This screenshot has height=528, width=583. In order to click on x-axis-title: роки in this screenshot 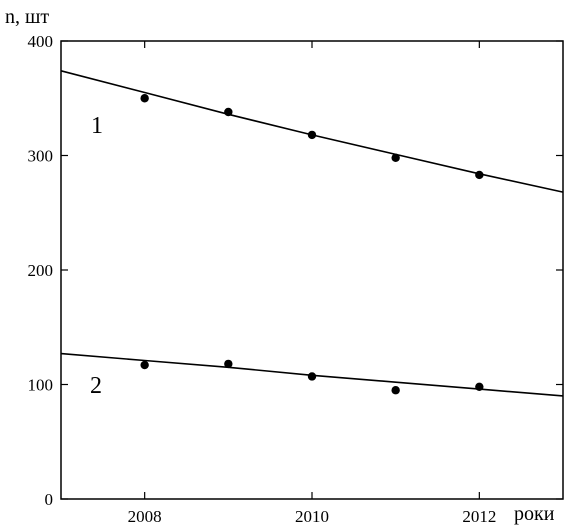, I will do `click(534, 514)`.